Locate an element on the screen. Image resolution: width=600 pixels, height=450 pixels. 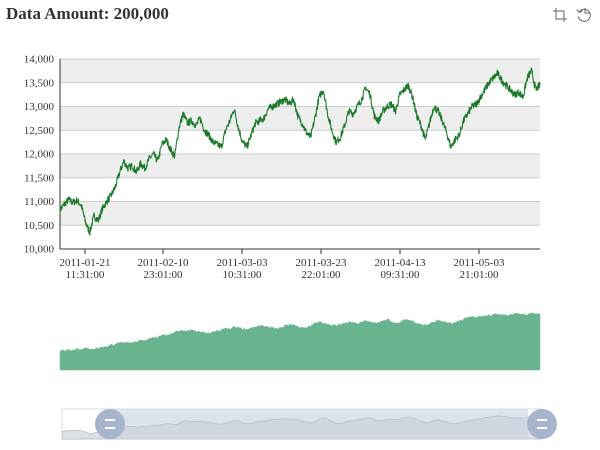
y-tick-label: 11,500 is located at coordinates (39, 178).